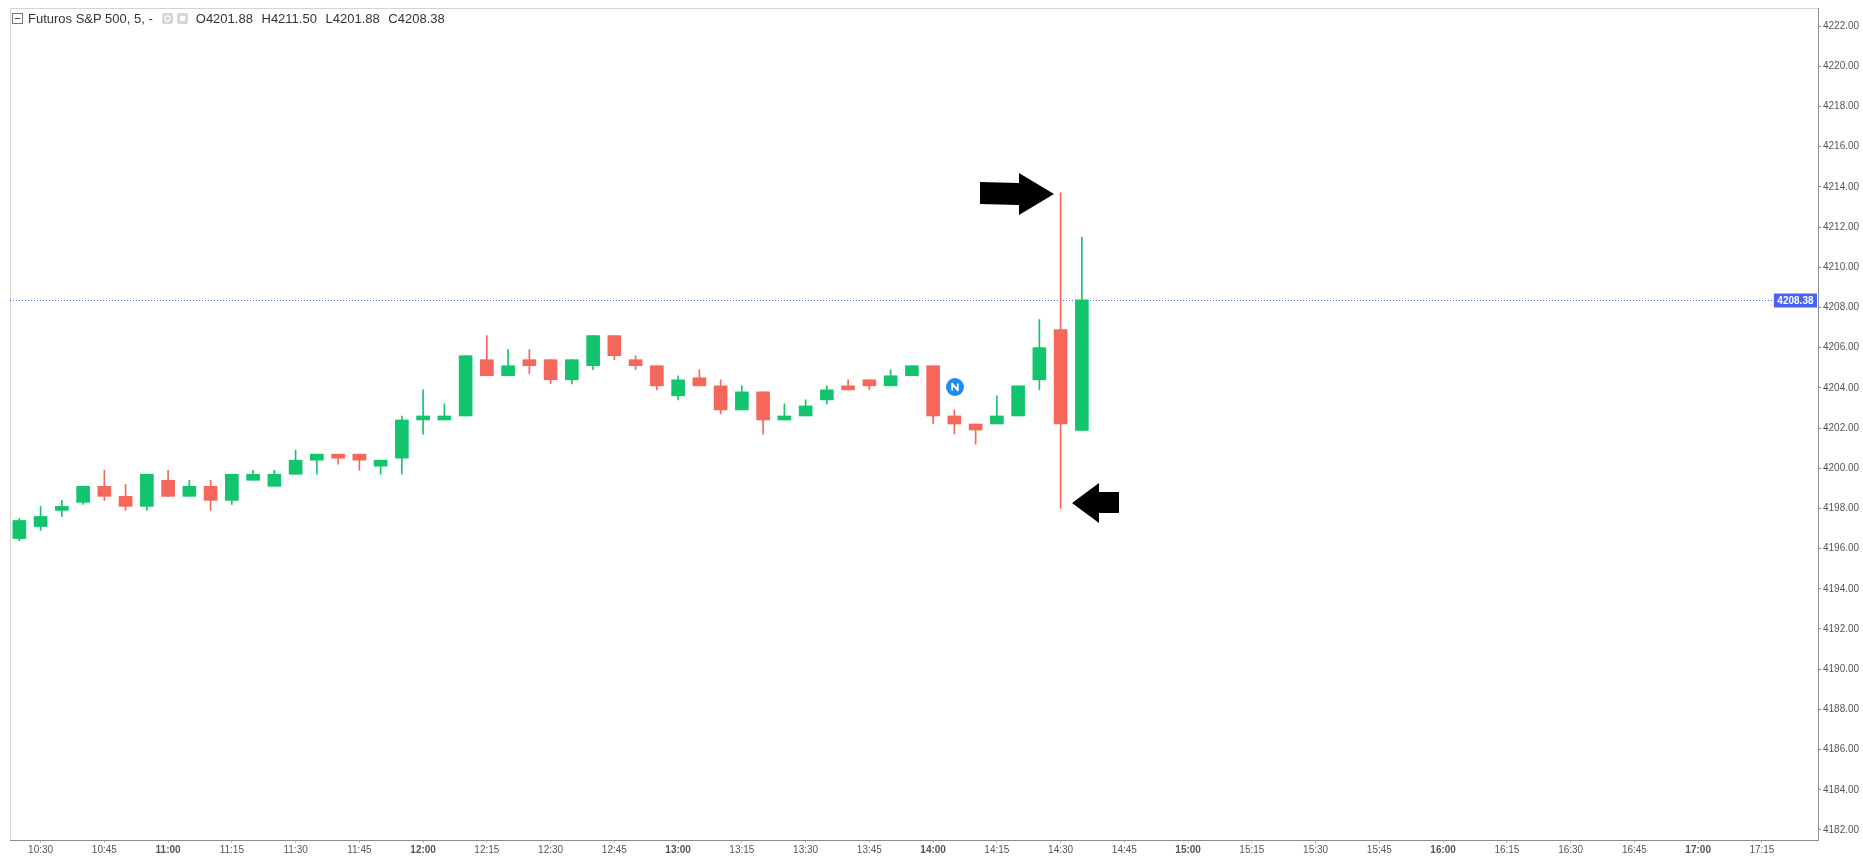 This screenshot has height=856, width=1863. Describe the element at coordinates (742, 849) in the screenshot. I see `x-tick-label: 13:15` at that location.